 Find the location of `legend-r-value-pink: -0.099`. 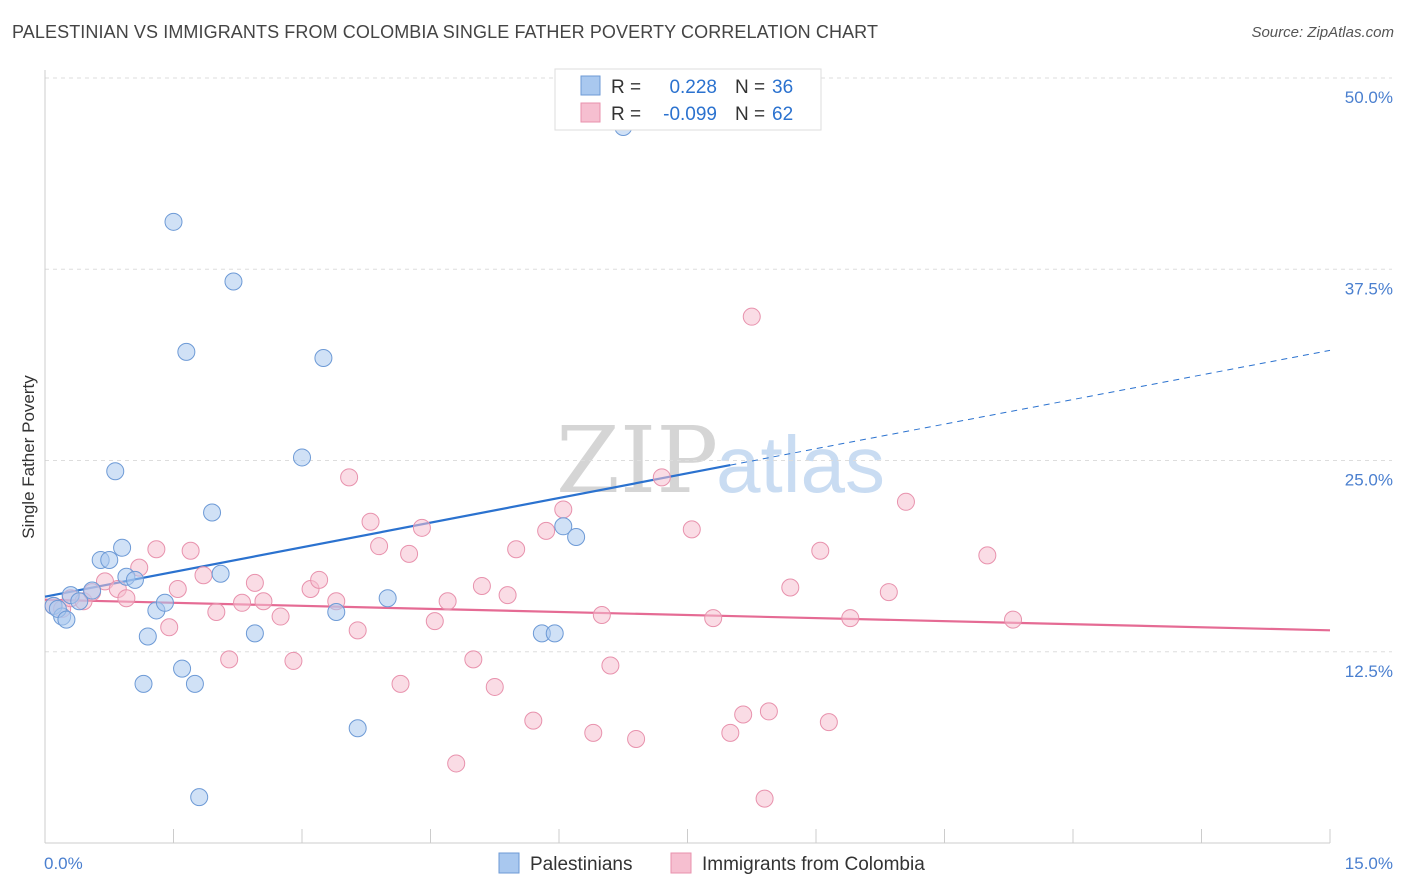

legend-r-value-pink: -0.099 is located at coordinates (690, 114).